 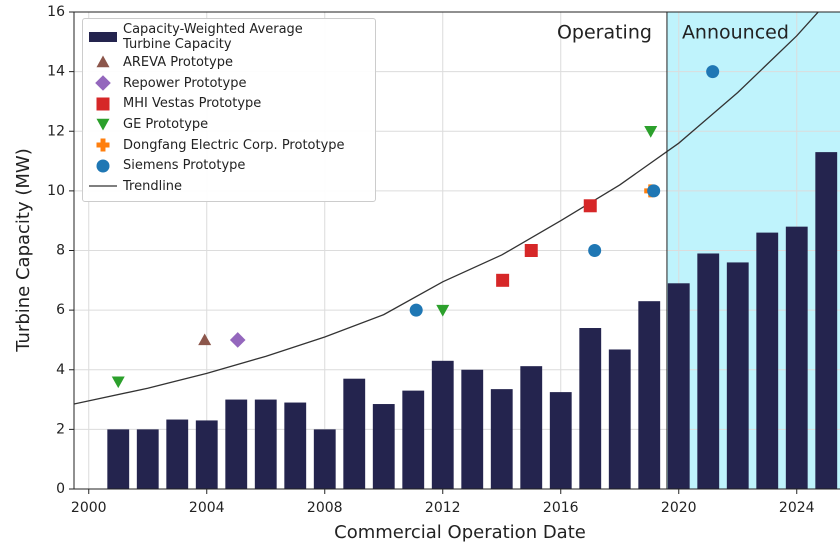 What do you see at coordinates (60, 370) in the screenshot?
I see `y-tick-label: 4` at bounding box center [60, 370].